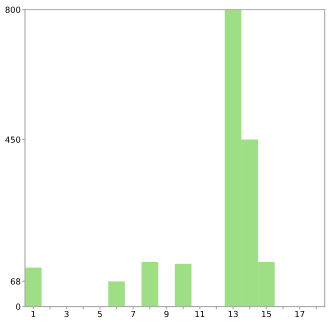 This screenshot has width=333, height=321. What do you see at coordinates (133, 314) in the screenshot?
I see `x-tick-label: 7` at bounding box center [133, 314].